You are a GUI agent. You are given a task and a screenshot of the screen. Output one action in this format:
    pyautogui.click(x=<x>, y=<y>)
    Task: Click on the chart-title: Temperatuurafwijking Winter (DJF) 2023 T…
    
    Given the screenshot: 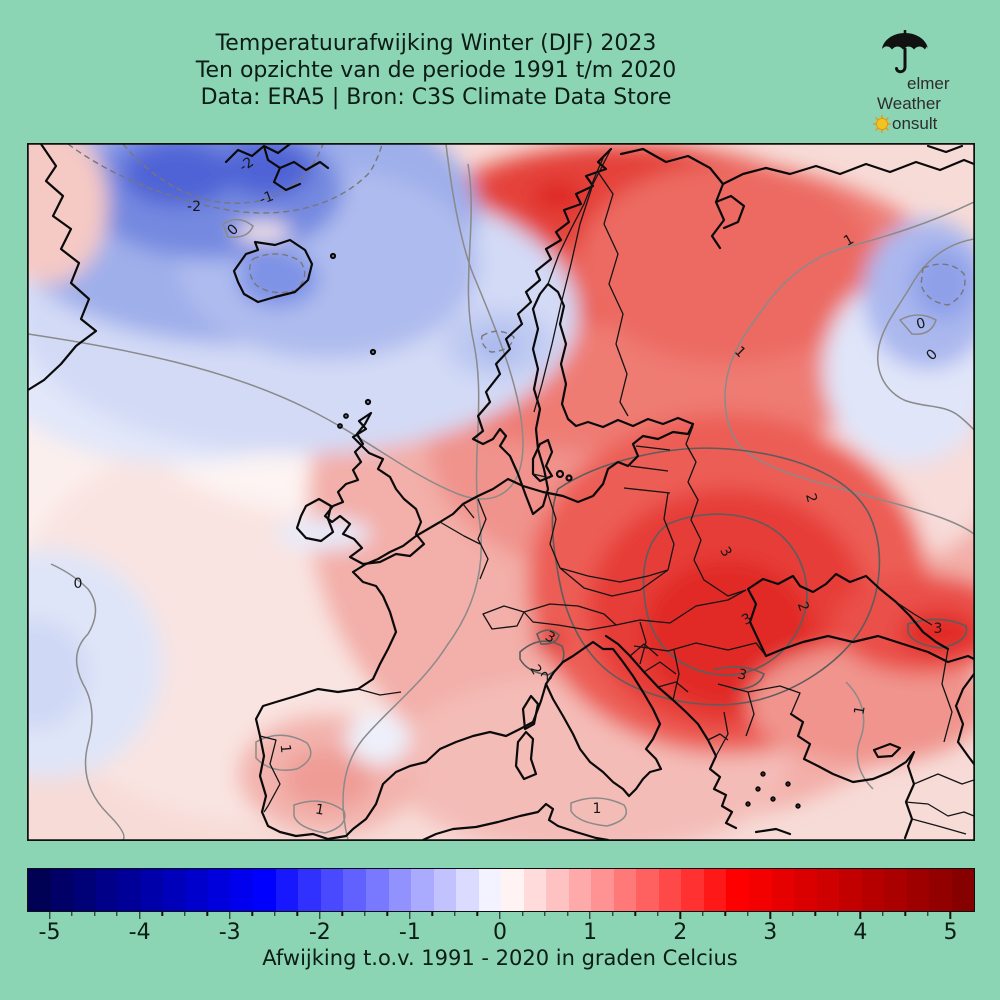 What is the action you would take?
    pyautogui.click(x=436, y=70)
    